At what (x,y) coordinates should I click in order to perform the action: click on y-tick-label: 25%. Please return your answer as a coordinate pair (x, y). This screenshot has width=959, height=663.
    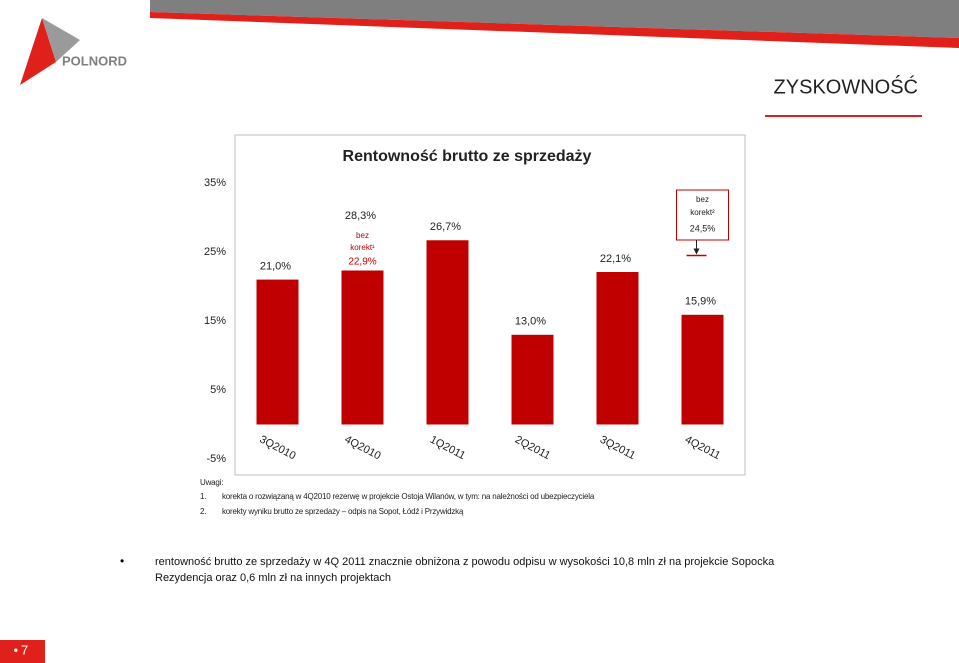
    Looking at the image, I should click on (215, 252).